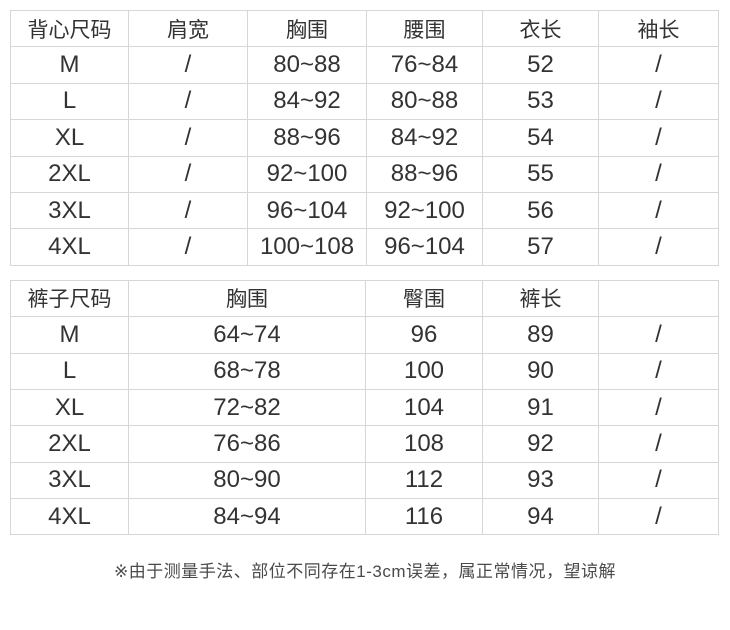 This screenshot has height=630, width=730. I want to click on measurement-cell: 72~82, so click(247, 407).